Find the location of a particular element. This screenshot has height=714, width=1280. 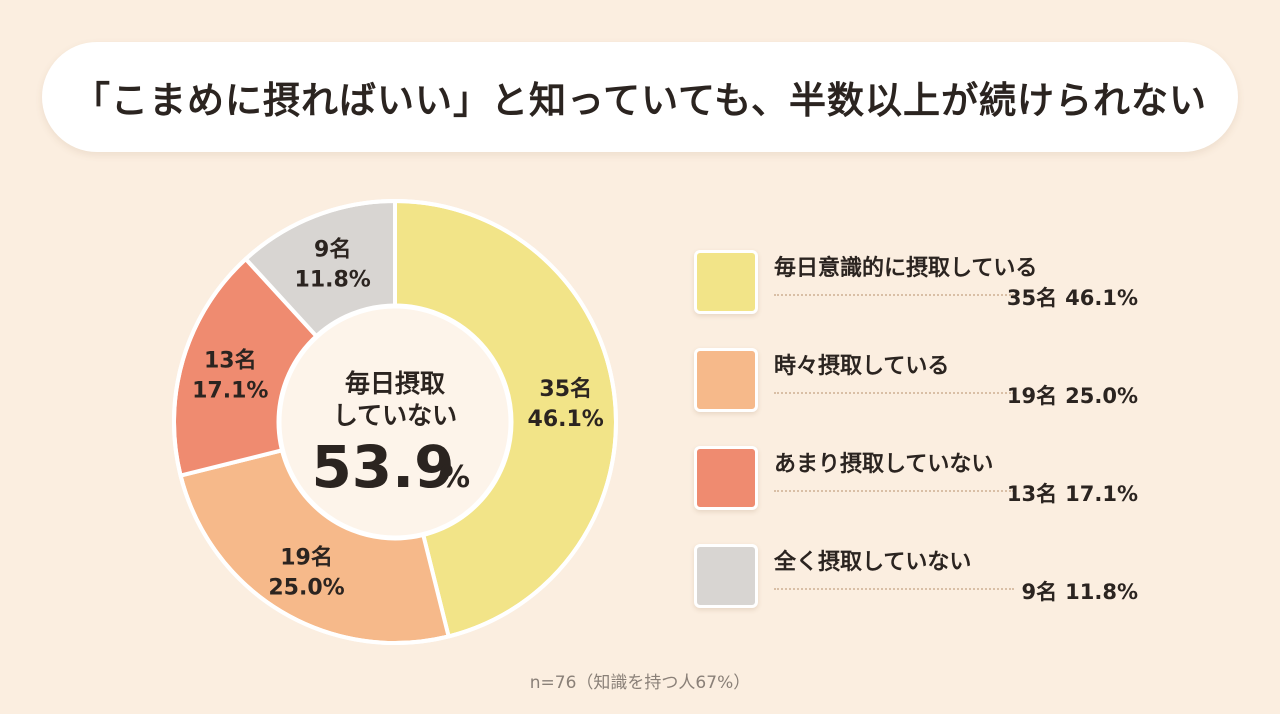

footnote: n=76（知識を持つ人67%） is located at coordinates (640, 683).